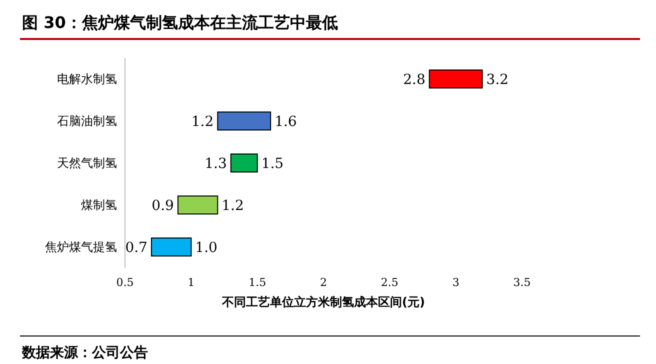  What do you see at coordinates (456, 282) in the screenshot?
I see `x-tick-label: 3` at bounding box center [456, 282].